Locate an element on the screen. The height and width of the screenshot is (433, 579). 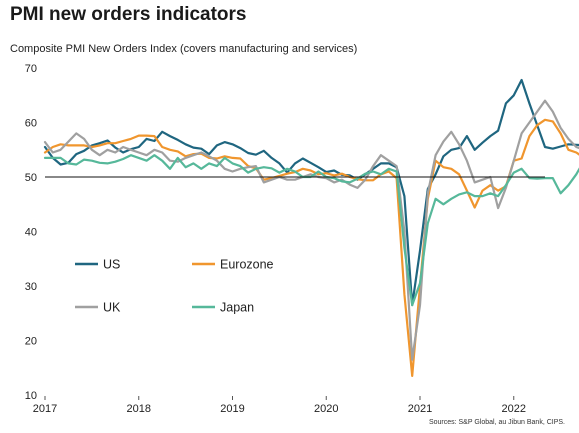
y-tick-label: 10 is located at coordinates (31, 396).